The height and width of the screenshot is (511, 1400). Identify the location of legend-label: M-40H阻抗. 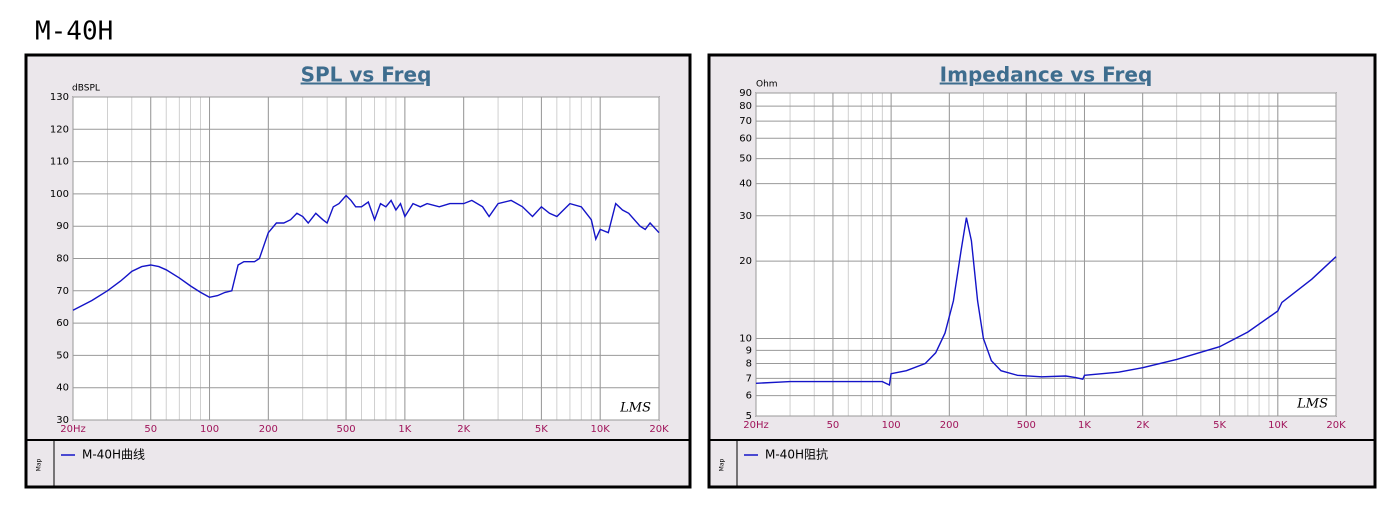
(796, 454).